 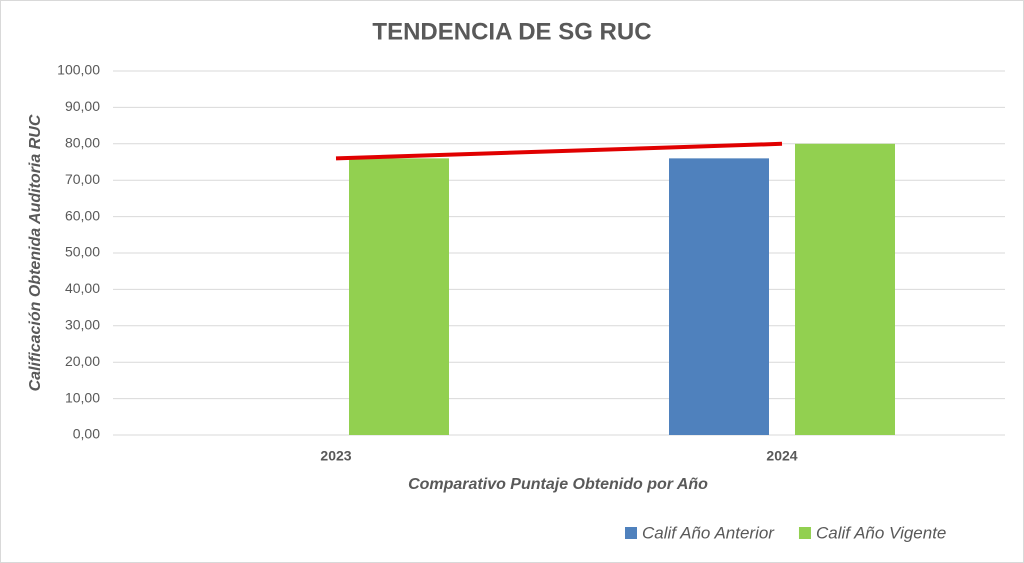 What do you see at coordinates (335, 456) in the screenshot?
I see `x-tick-label: 2023` at bounding box center [335, 456].